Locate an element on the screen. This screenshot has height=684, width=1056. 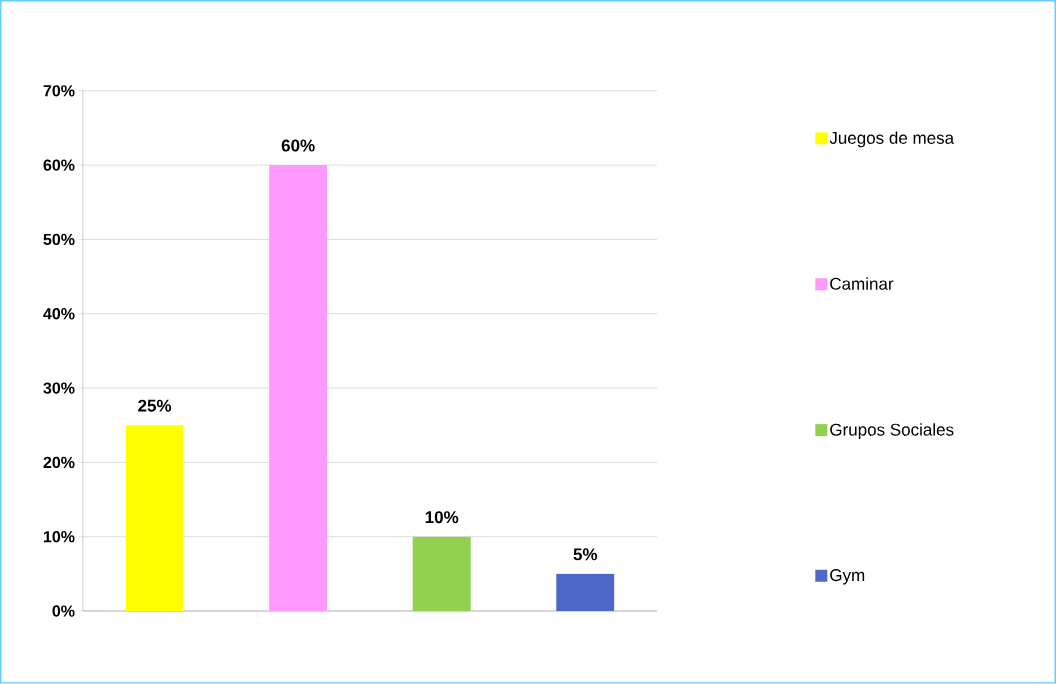
legend-label: Grupos Sociales is located at coordinates (892, 431).